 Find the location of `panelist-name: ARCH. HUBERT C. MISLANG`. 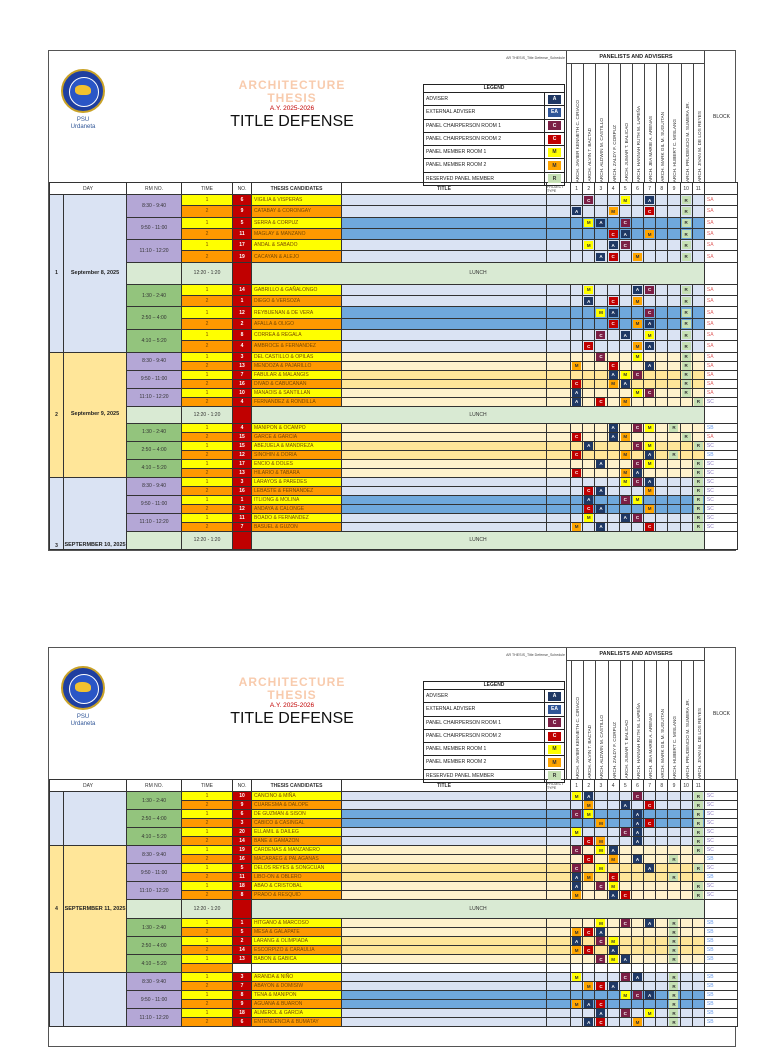

panelist-name: ARCH. HUBERT C. MISLANG is located at coordinates (675, 747).